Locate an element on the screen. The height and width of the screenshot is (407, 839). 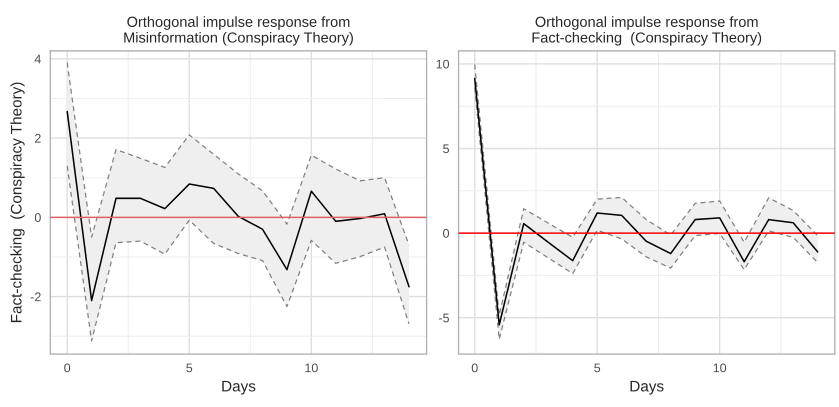
y-tick-label: -2 is located at coordinates (35, 297).